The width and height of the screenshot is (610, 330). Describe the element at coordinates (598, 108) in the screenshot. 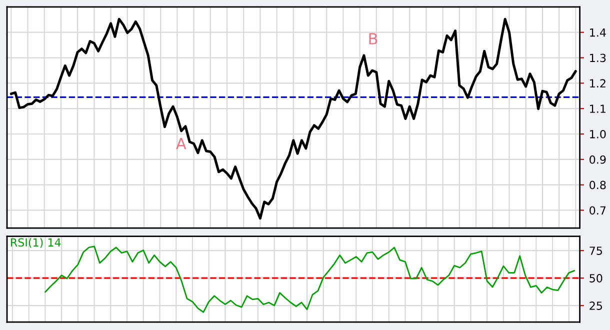

I see `y-tick-label: 1.1` at that location.